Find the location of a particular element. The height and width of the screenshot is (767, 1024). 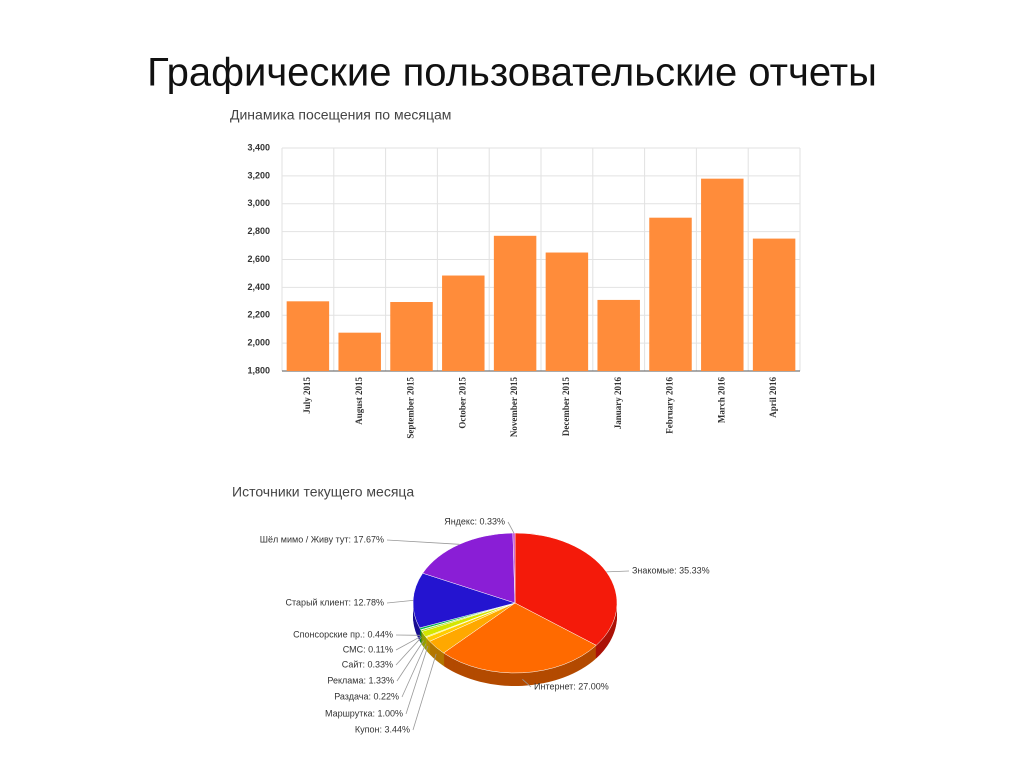

slice-label: СМС: 0.11% is located at coordinates (368, 649).